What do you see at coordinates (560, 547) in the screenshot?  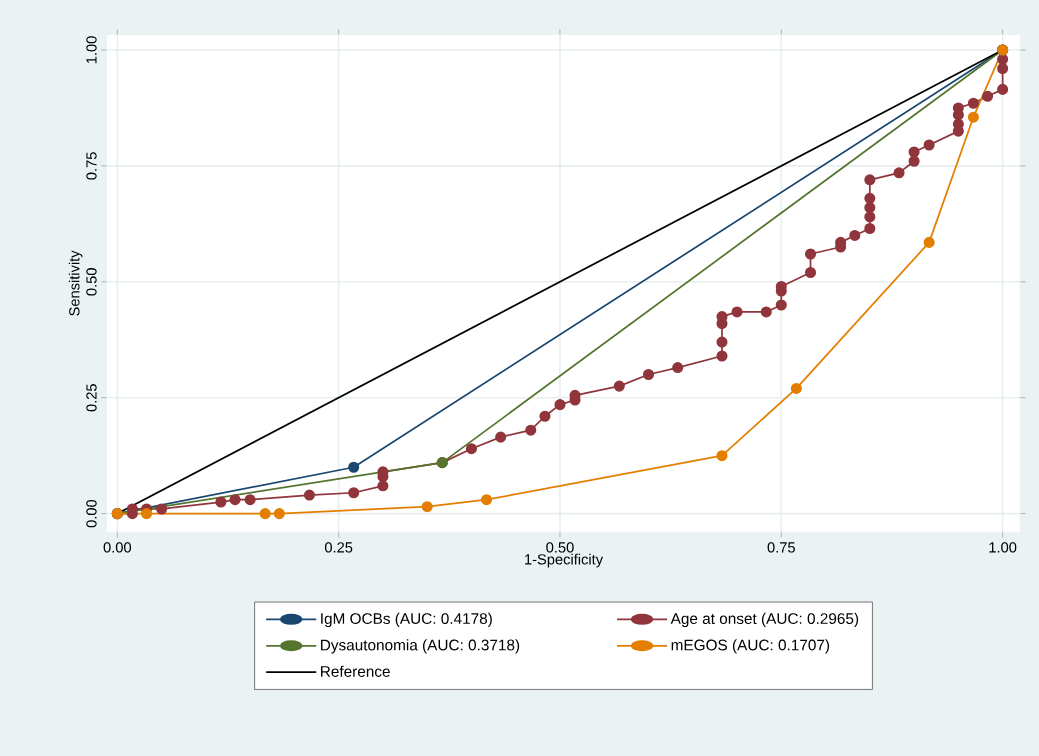 I see `x-tick-label: 0.50` at bounding box center [560, 547].